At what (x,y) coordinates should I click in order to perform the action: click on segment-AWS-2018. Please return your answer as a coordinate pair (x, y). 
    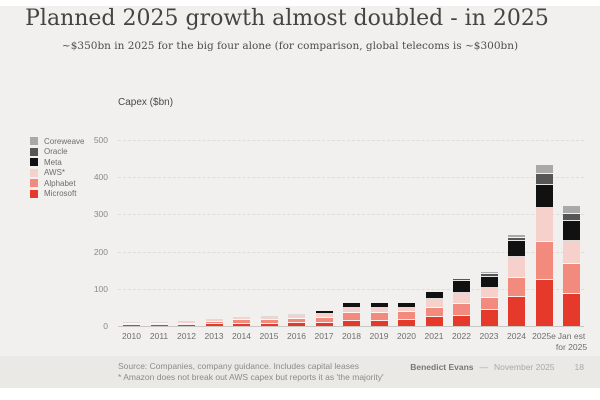
    Looking at the image, I should click on (351, 310).